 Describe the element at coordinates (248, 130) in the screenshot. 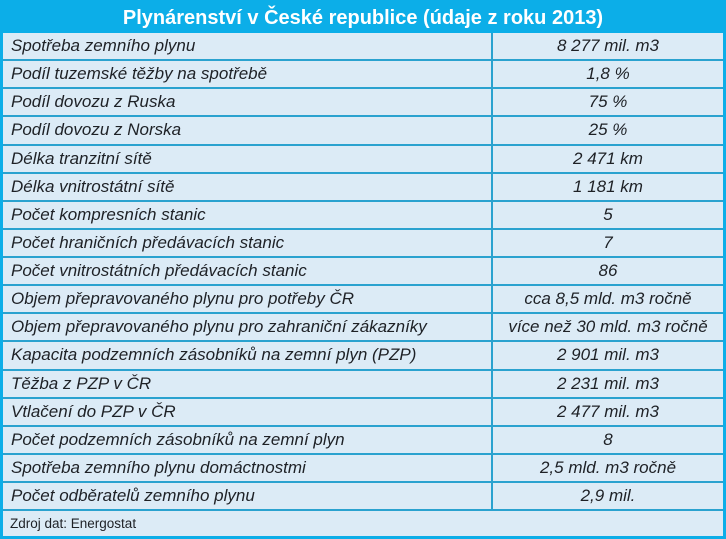

I see `row-label: Podíl dovozu z Norska` at that location.